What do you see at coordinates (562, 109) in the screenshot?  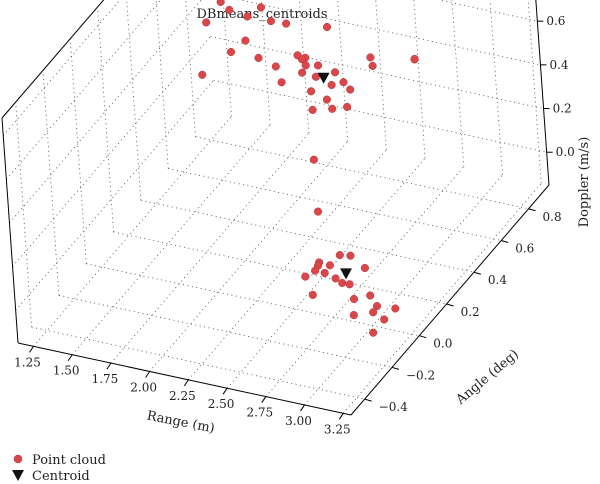 I see `z-tick-label: 0.2` at bounding box center [562, 109].